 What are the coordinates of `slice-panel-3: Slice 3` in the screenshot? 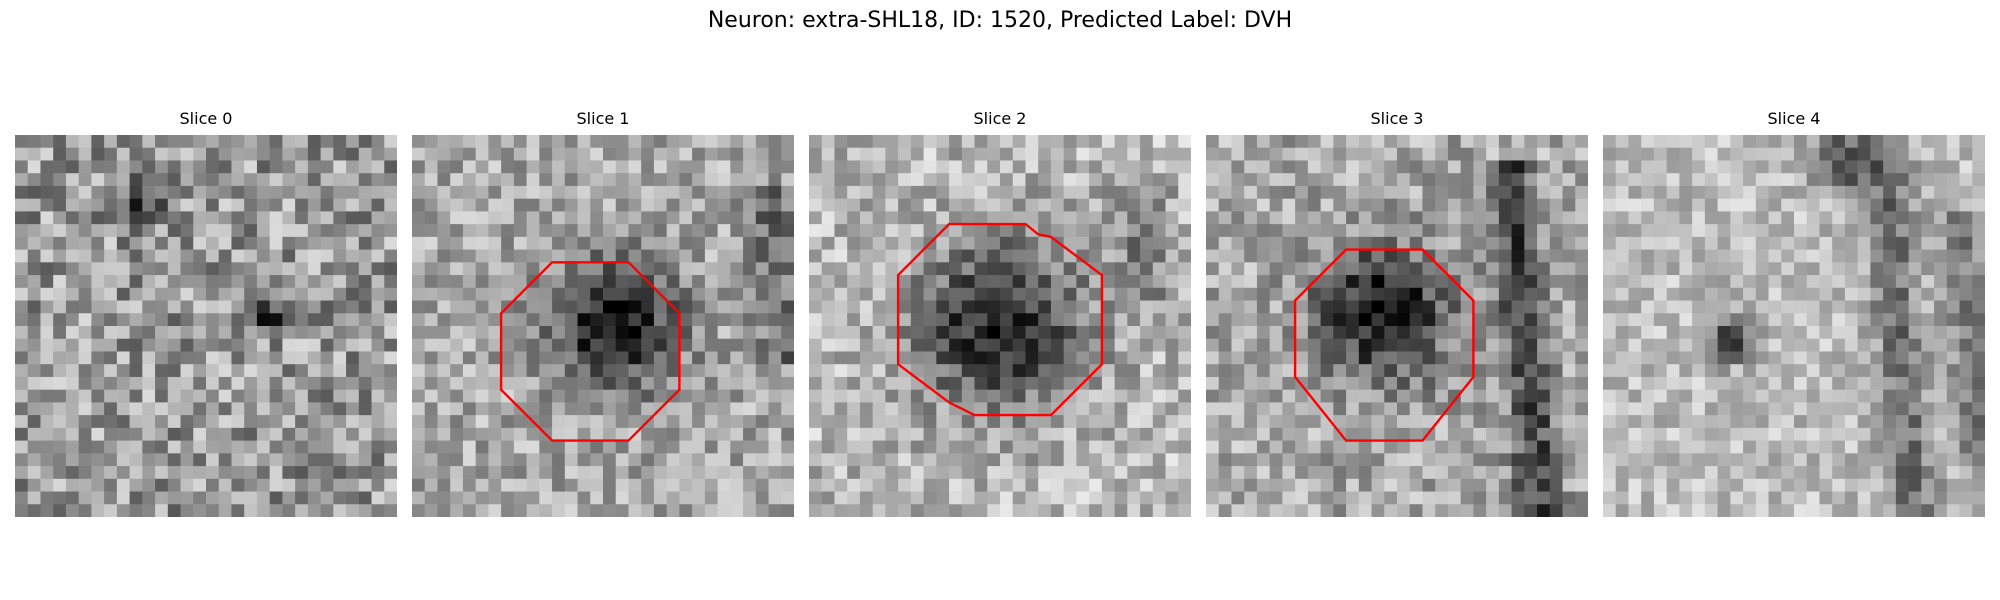 It's located at (1397, 313).